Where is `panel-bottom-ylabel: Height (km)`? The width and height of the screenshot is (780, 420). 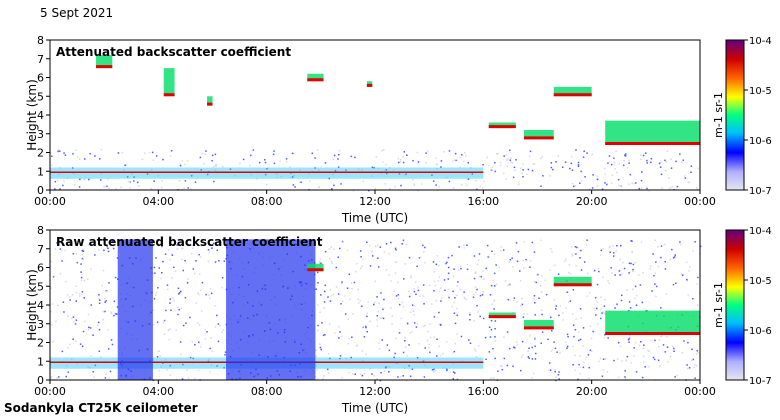 panel-bottom-ylabel: Height (km) is located at coordinates (32, 304).